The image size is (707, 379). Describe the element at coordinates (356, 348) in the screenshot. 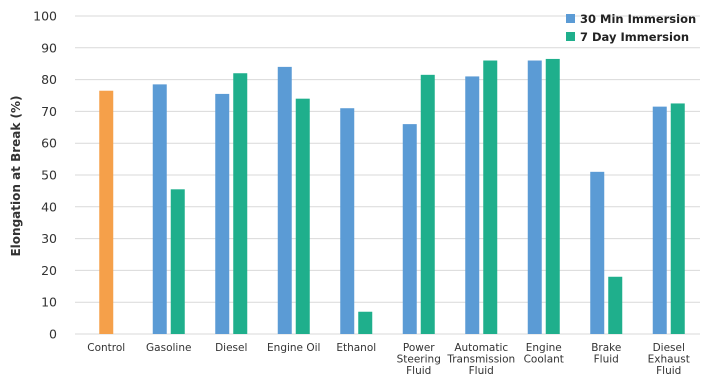

I see `x-category-label: Ethanol` at that location.